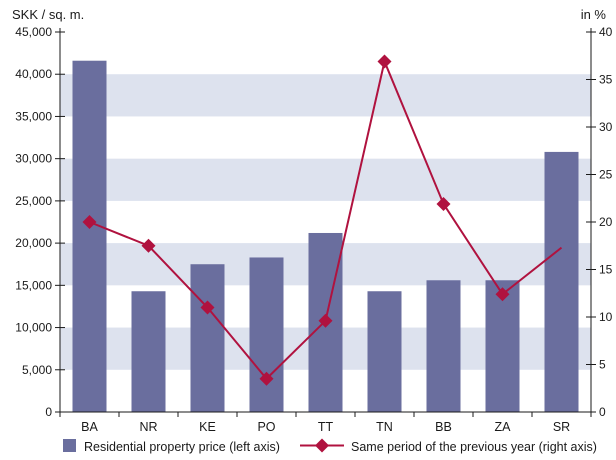 Image resolution: width=616 pixels, height=460 pixels. I want to click on line-marker-NR, so click(148, 245).